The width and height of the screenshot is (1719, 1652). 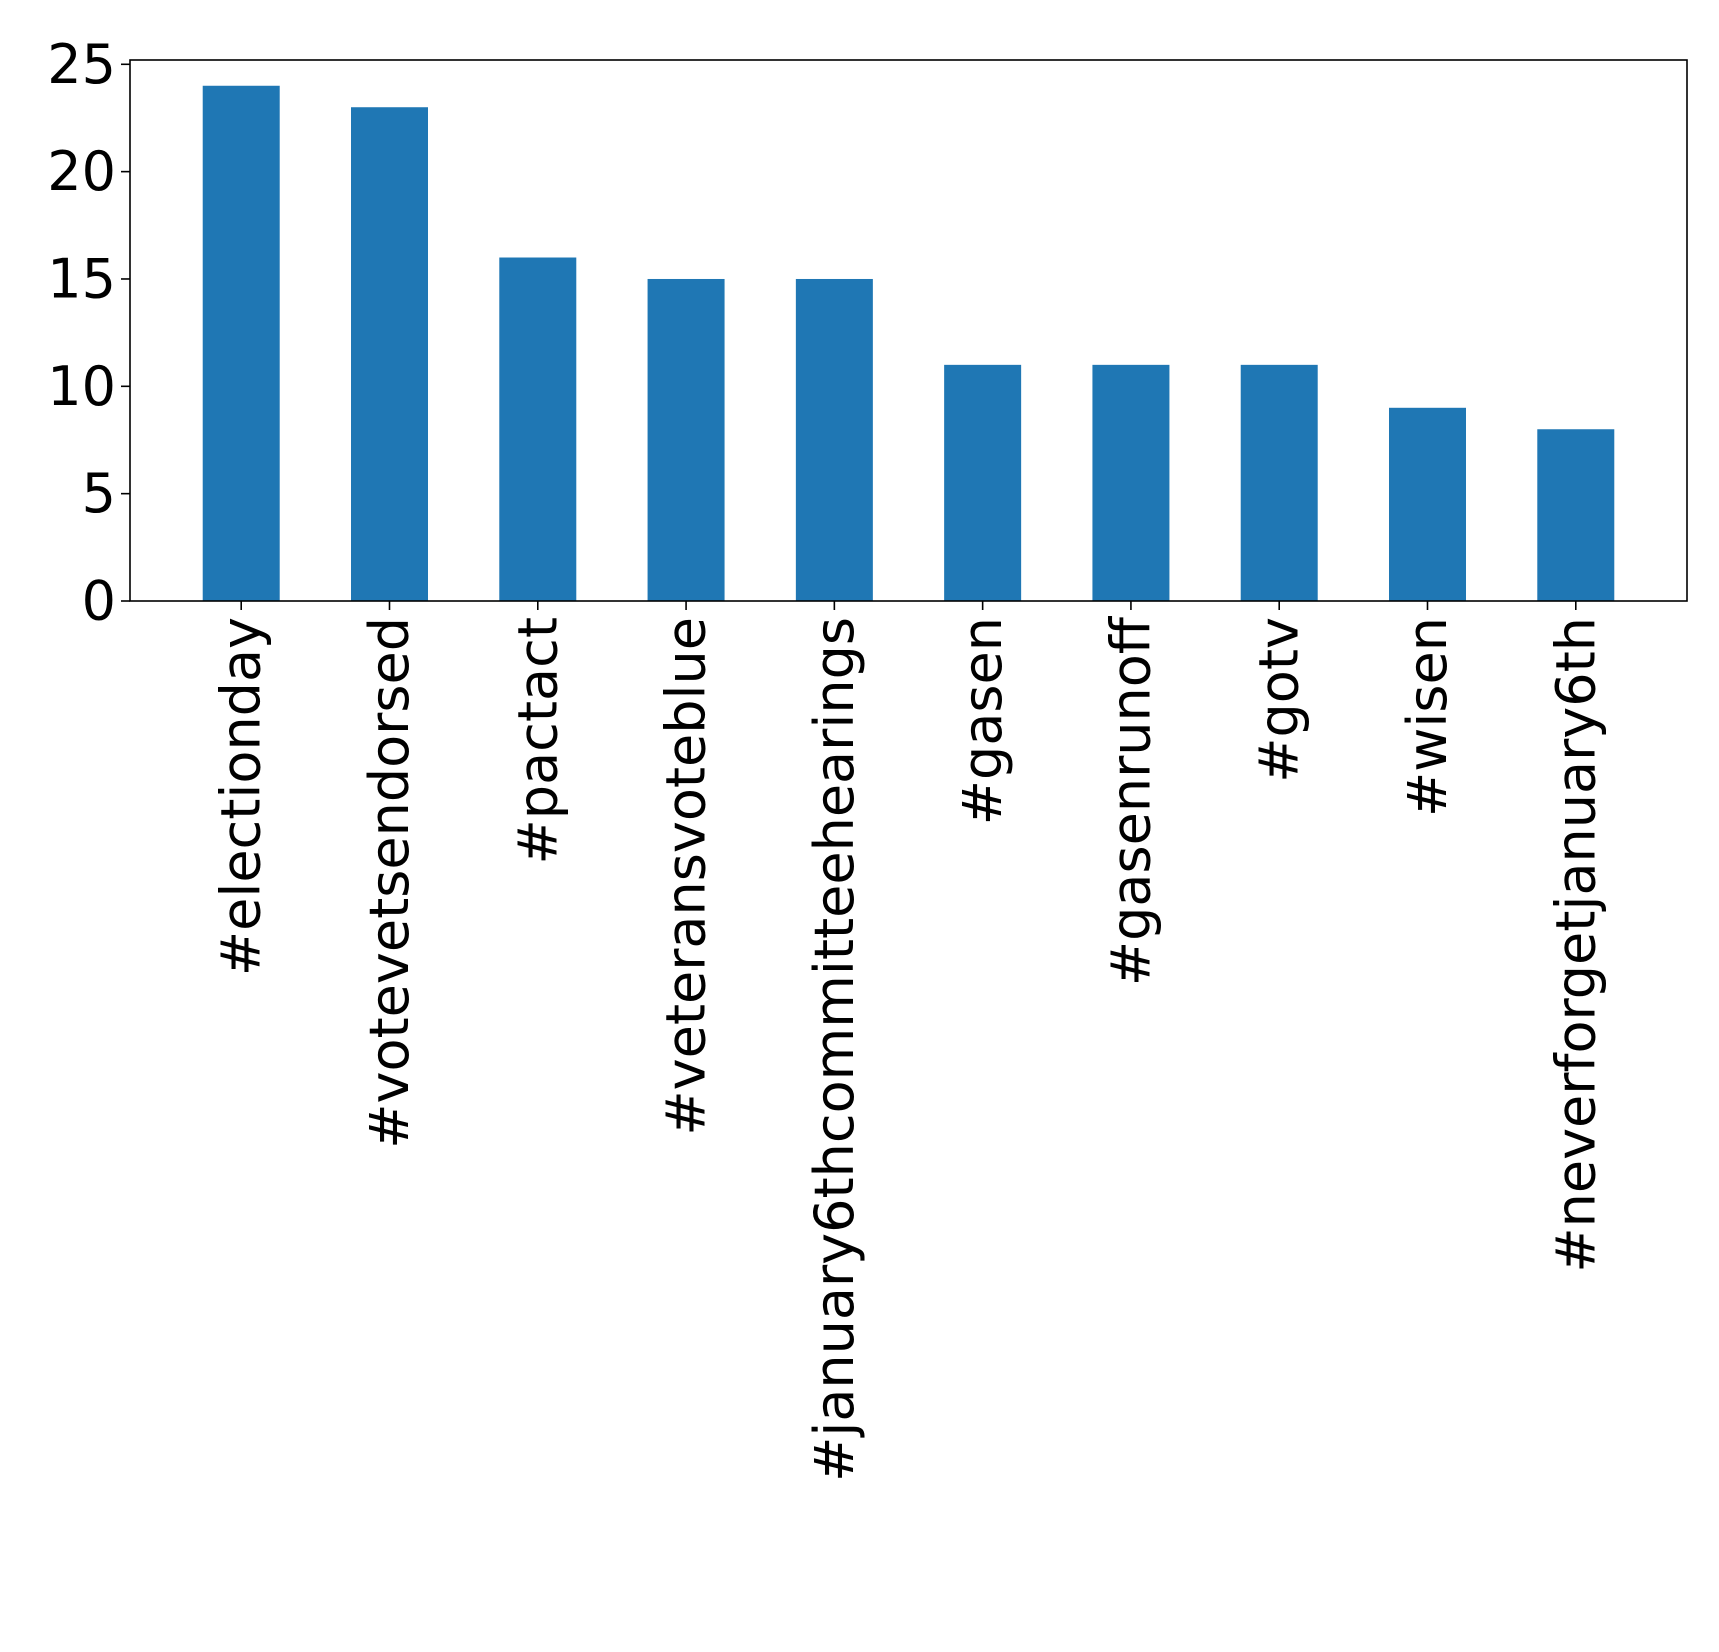 I want to click on x-tick-label: #neverforgetjanuary6th, so click(x=1575, y=945).